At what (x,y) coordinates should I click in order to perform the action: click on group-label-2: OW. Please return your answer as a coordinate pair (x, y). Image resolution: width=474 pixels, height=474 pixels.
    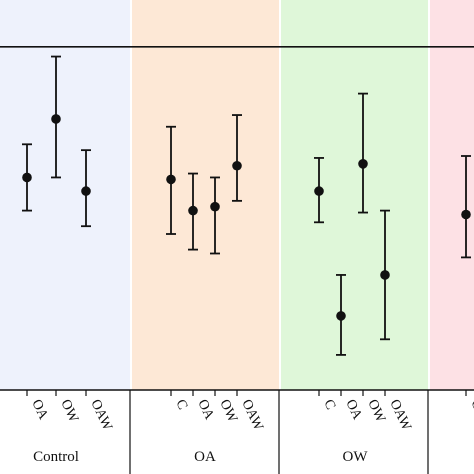
    Looking at the image, I should click on (356, 457).